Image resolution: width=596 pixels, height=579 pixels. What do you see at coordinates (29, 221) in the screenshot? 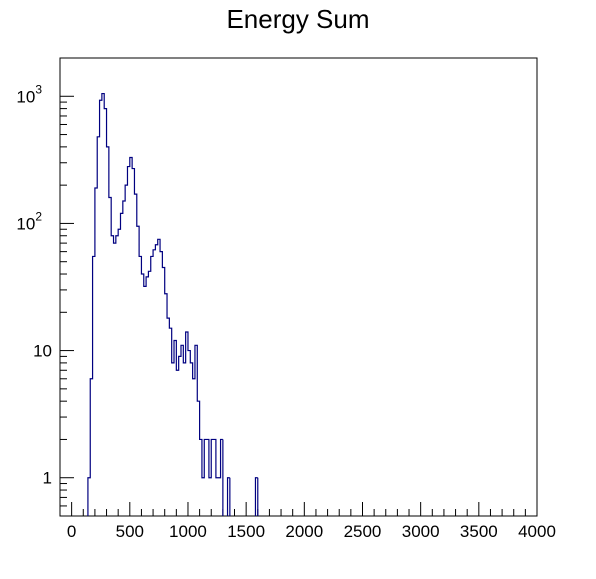
I see `y-tick-label: 10²` at bounding box center [29, 221].